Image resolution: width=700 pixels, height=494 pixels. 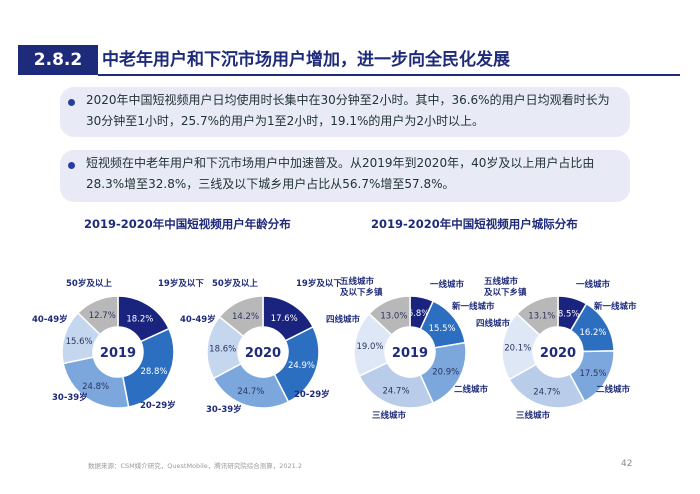 What do you see at coordinates (153, 372) in the screenshot?
I see `slice-value-label: 28.8%` at bounding box center [153, 372].